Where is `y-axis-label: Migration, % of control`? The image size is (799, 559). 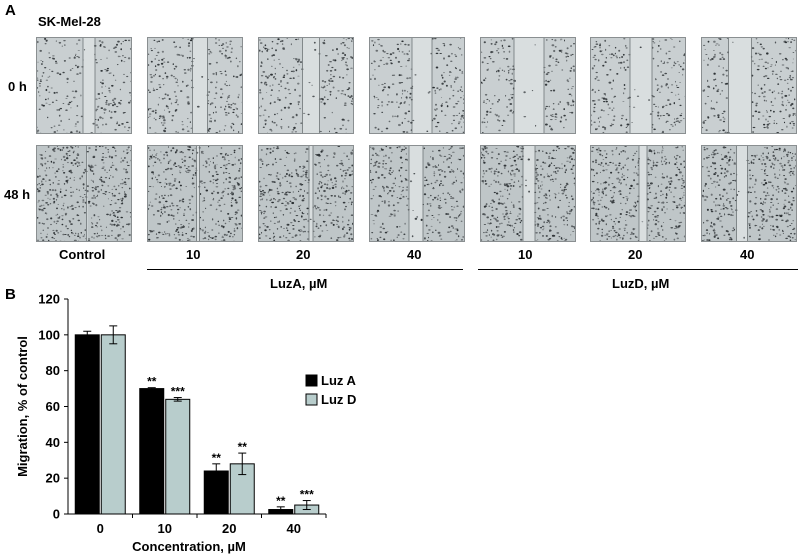
y-axis-label: Migration, % of control is located at coordinates (22, 406).